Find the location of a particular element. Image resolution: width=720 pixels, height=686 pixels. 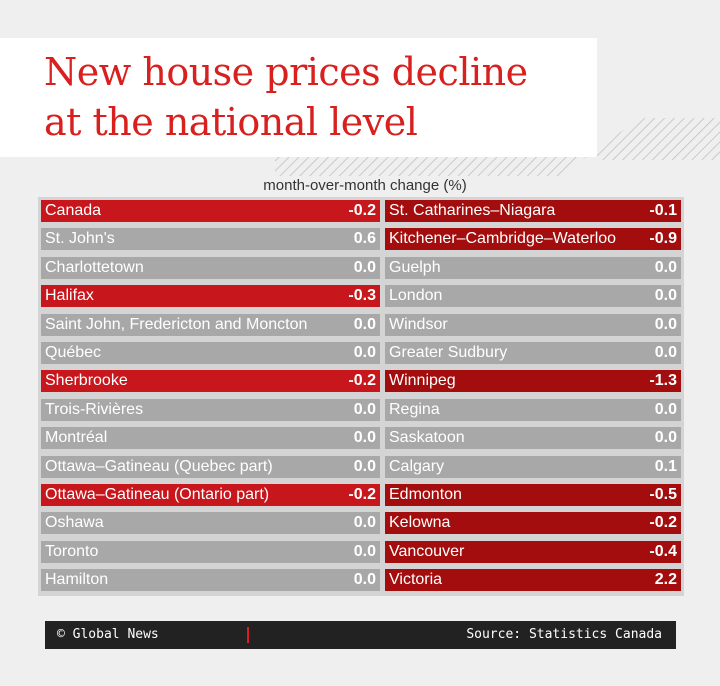

row-label: Oshawa is located at coordinates (74, 523).